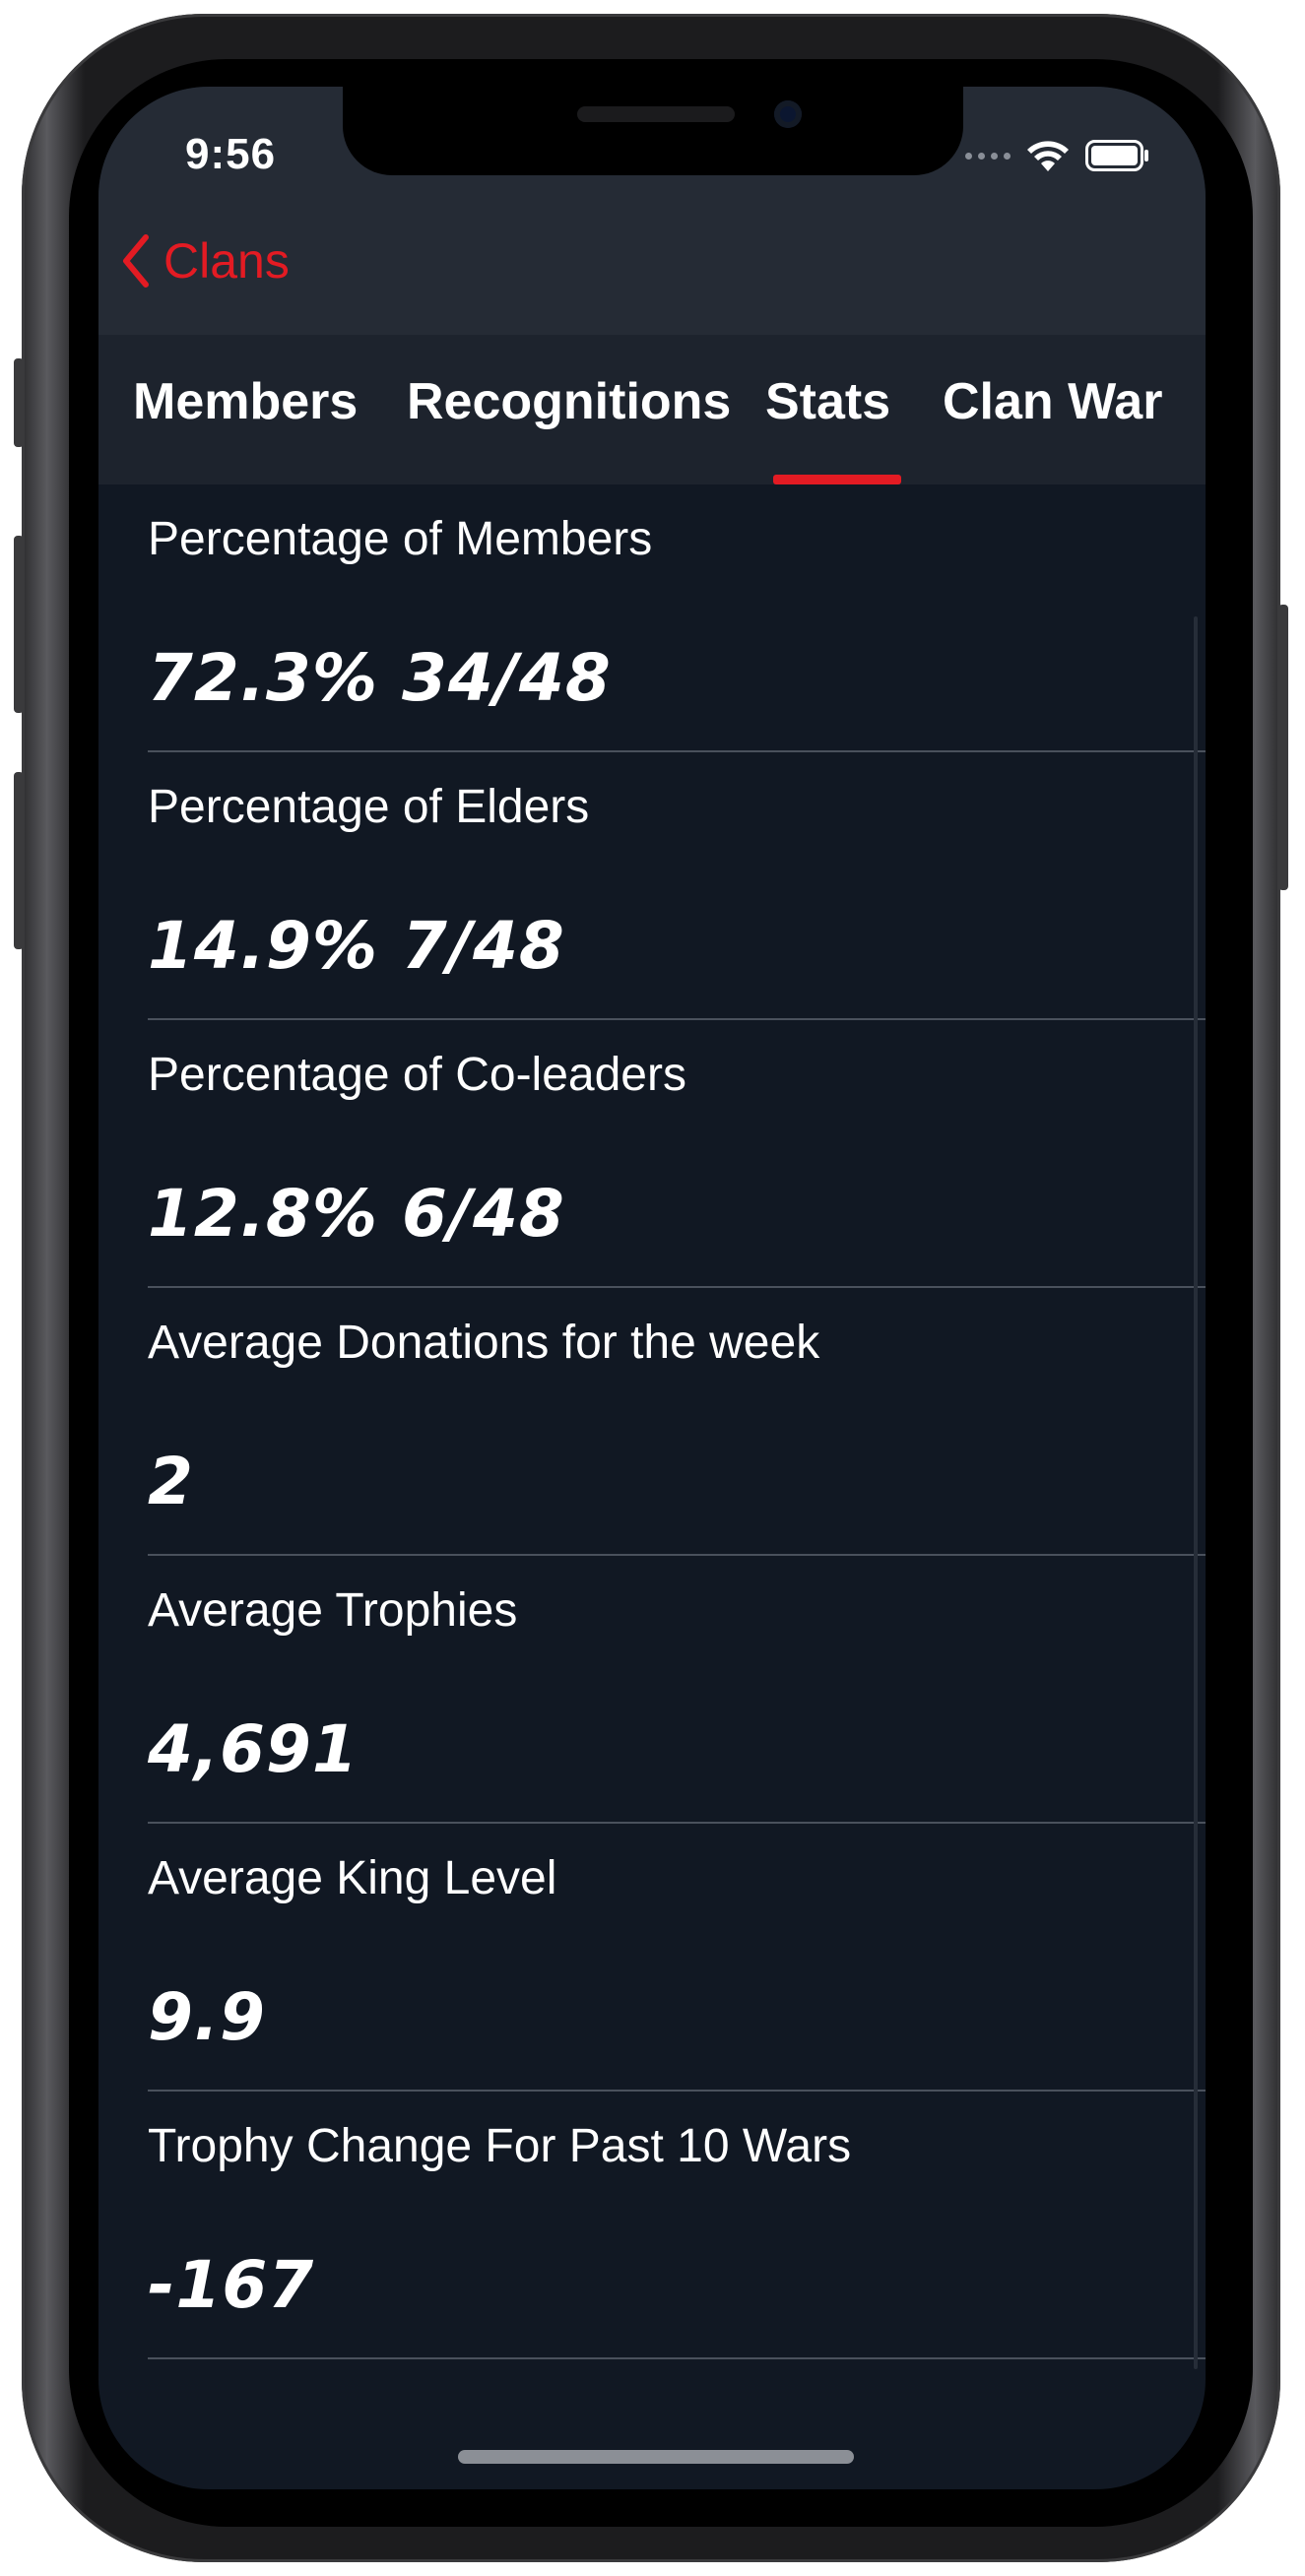  Describe the element at coordinates (171, 1481) in the screenshot. I see `stat-value: 2` at that location.